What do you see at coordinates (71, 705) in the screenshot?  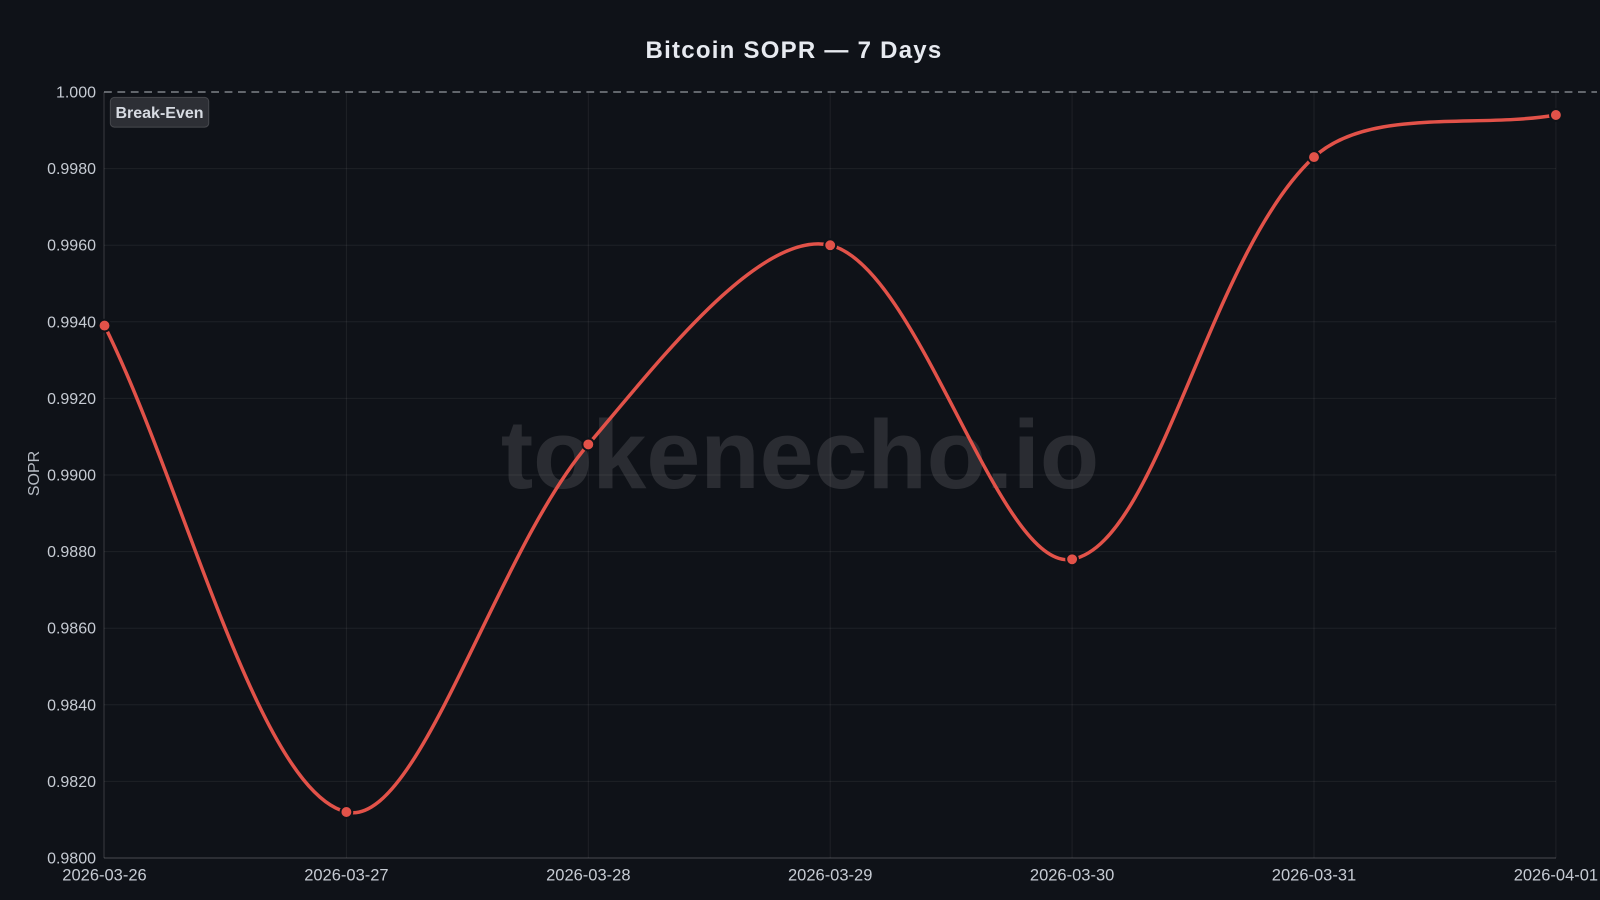 I see `svg-text: 0.9840` at bounding box center [71, 705].